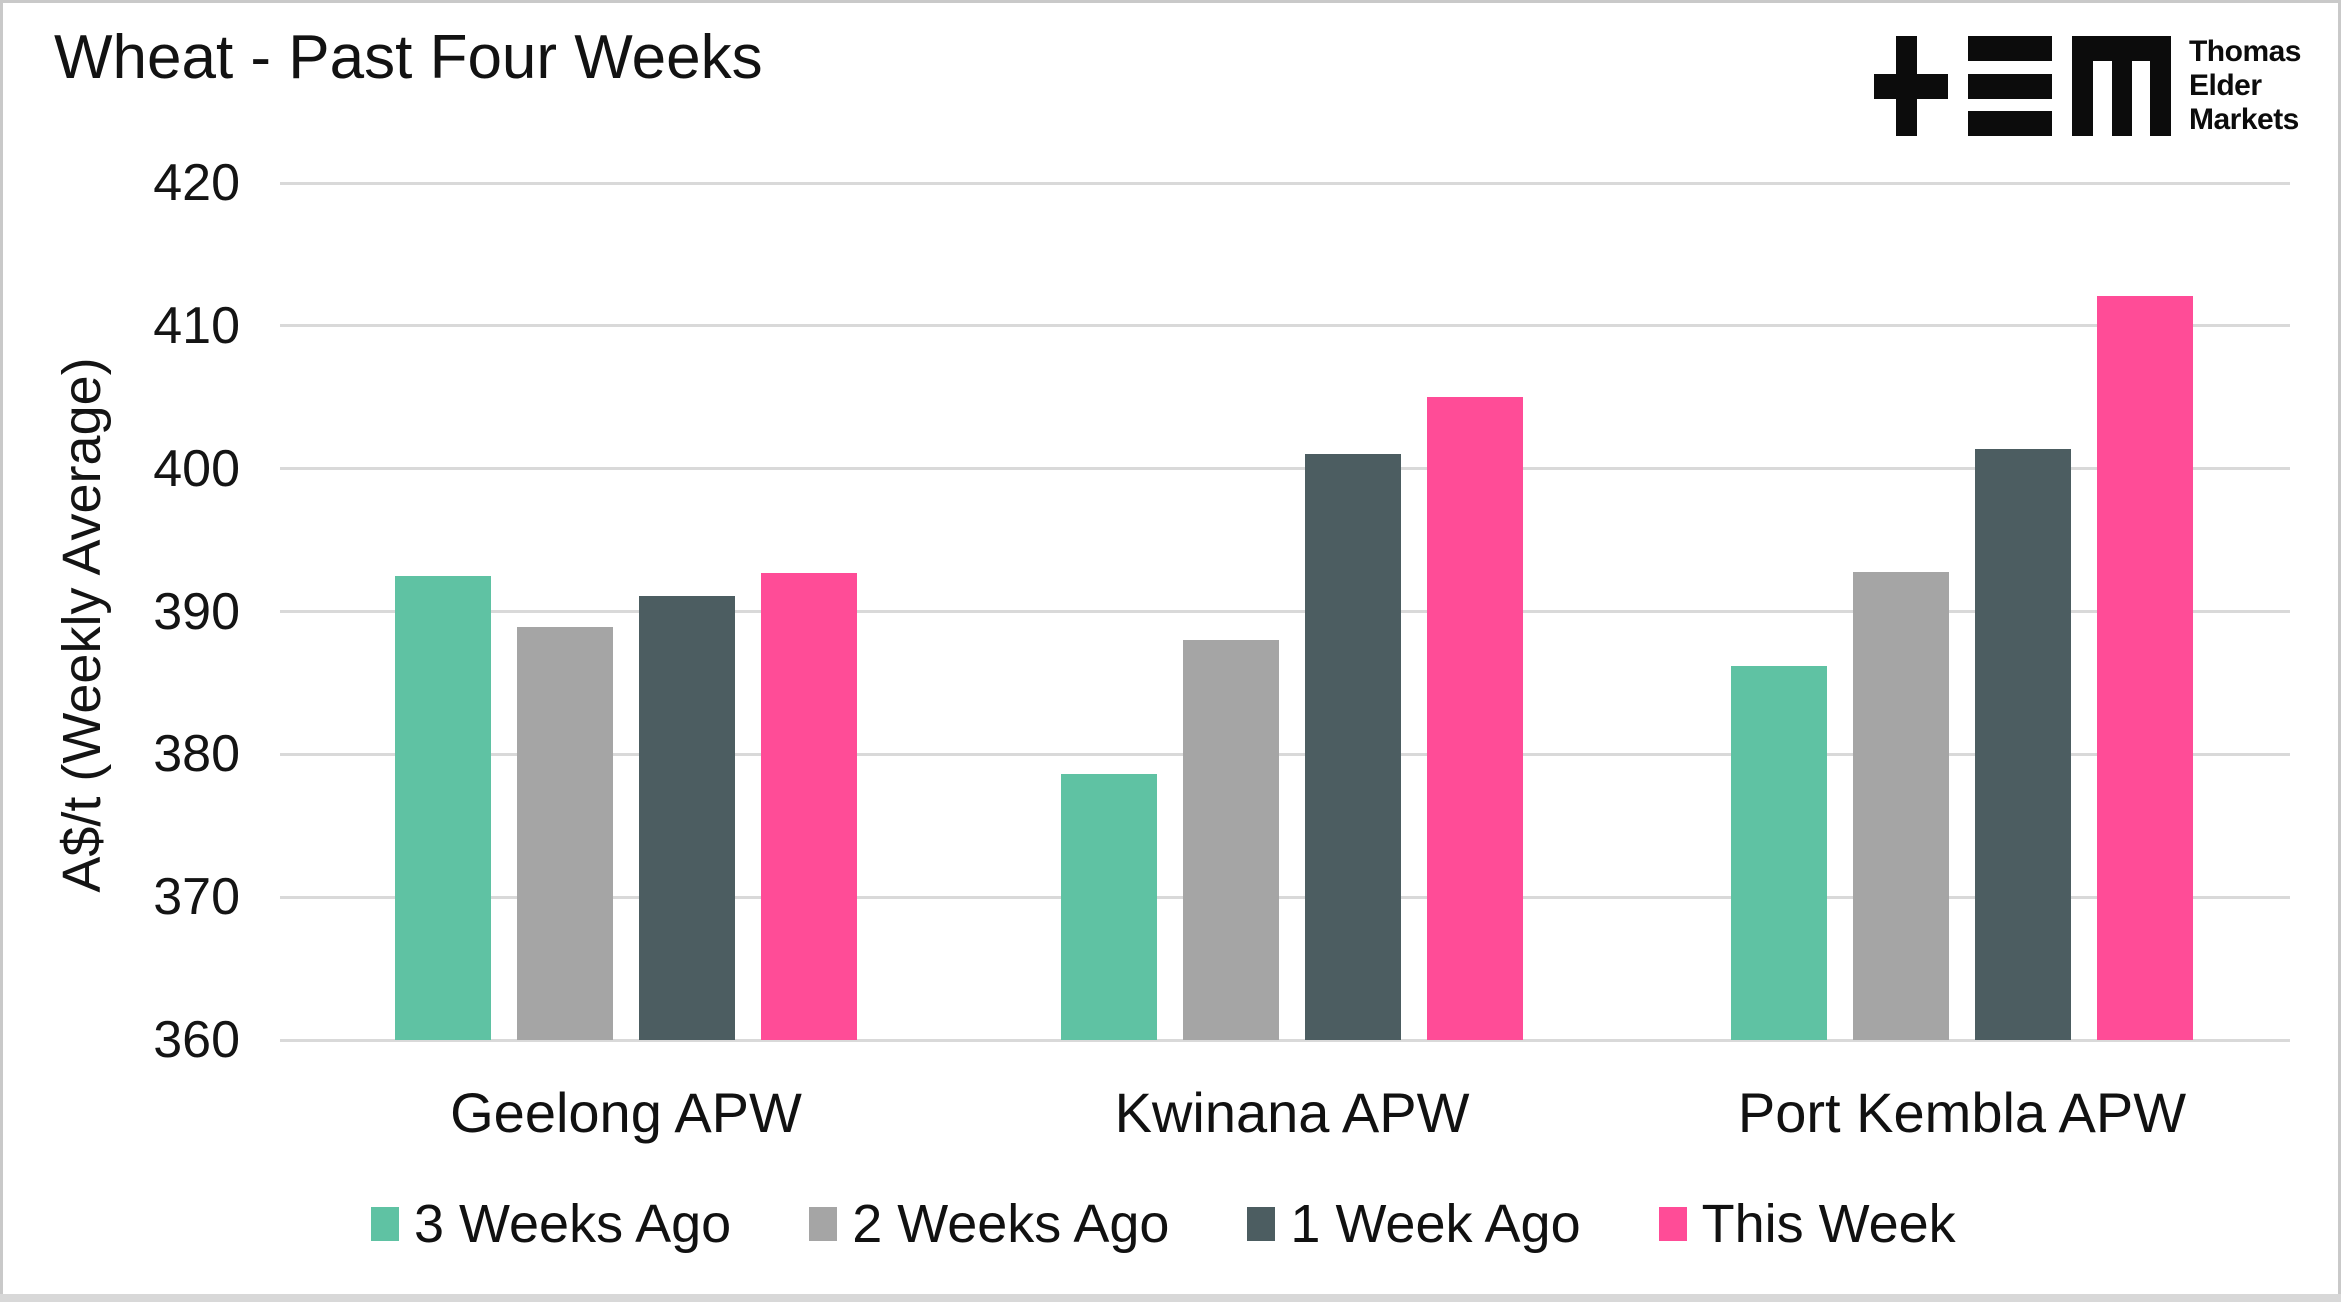 The width and height of the screenshot is (2341, 1302). Describe the element at coordinates (1011, 1224) in the screenshot. I see `legend-label-1: 2 Weeks Ago` at that location.